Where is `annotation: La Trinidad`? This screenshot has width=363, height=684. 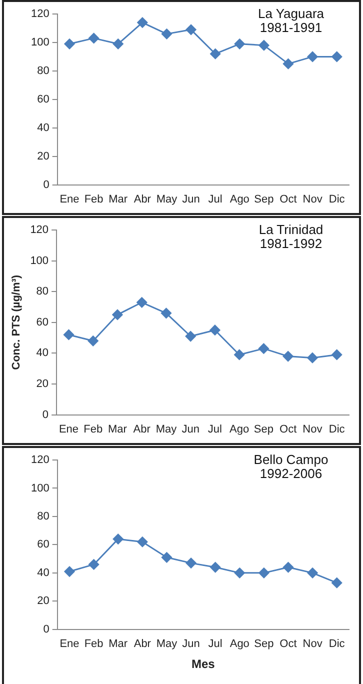 annotation: La Trinidad is located at coordinates (291, 230).